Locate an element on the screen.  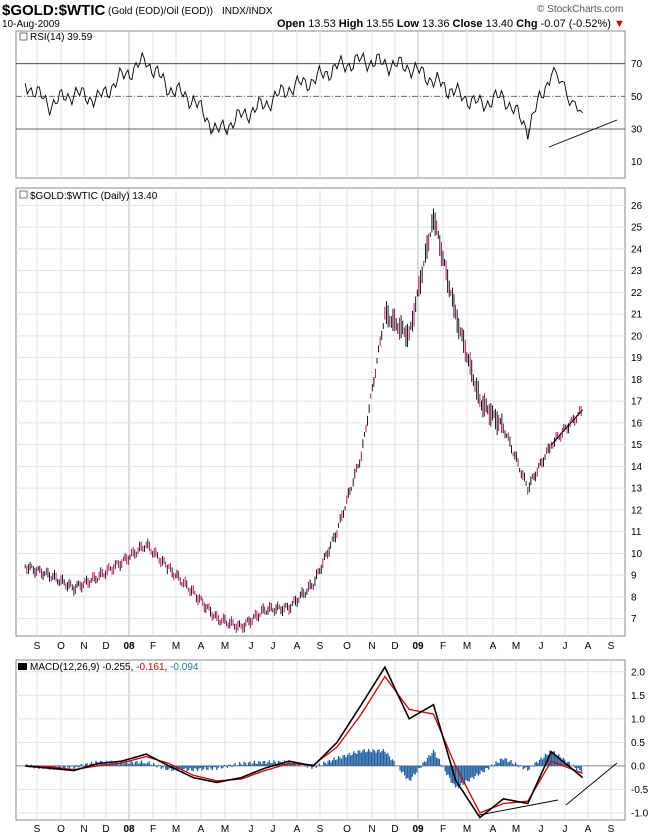
month-axis-price: S O N D 08 F M A M J J A S O N D 09 F M A M J J A S is located at coordinates (324, 646).